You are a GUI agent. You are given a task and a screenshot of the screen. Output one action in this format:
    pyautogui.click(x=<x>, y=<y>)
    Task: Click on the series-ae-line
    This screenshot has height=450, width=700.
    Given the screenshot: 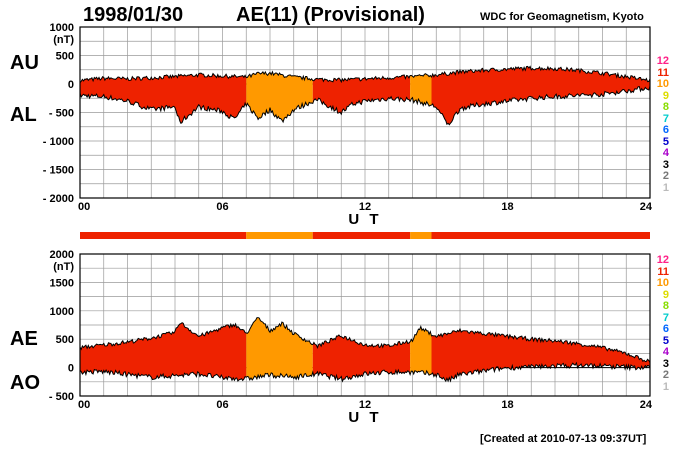 What is the action you would take?
    pyautogui.click(x=365, y=340)
    